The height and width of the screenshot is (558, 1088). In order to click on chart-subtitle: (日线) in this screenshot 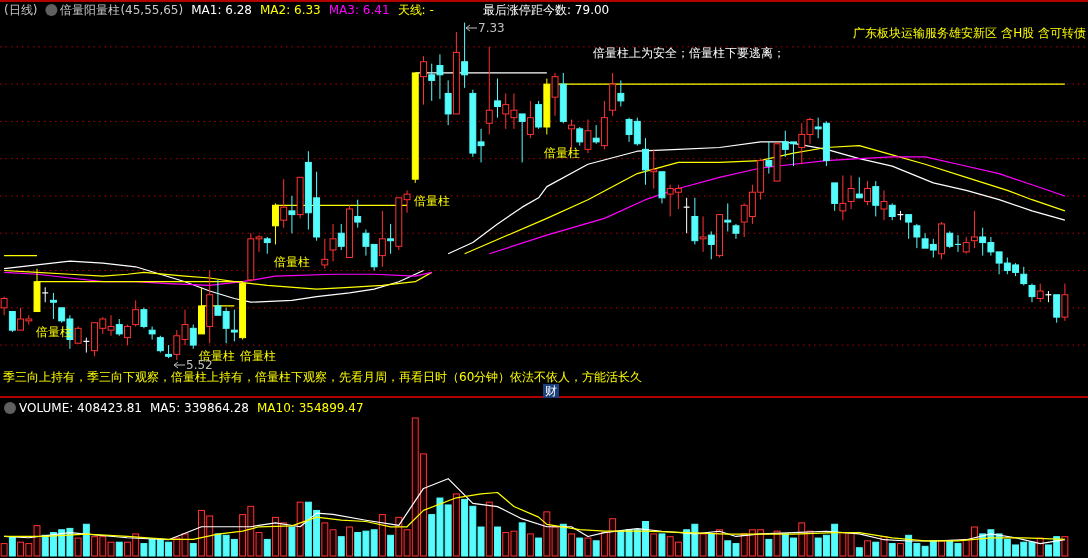, I will do `click(21, 10)`.